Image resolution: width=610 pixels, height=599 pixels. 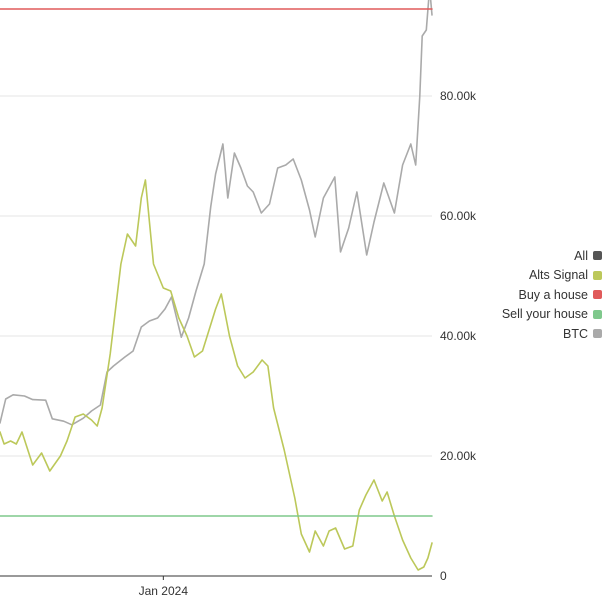 I want to click on legend-label-buy-a-house: Buy a house, so click(x=553, y=294).